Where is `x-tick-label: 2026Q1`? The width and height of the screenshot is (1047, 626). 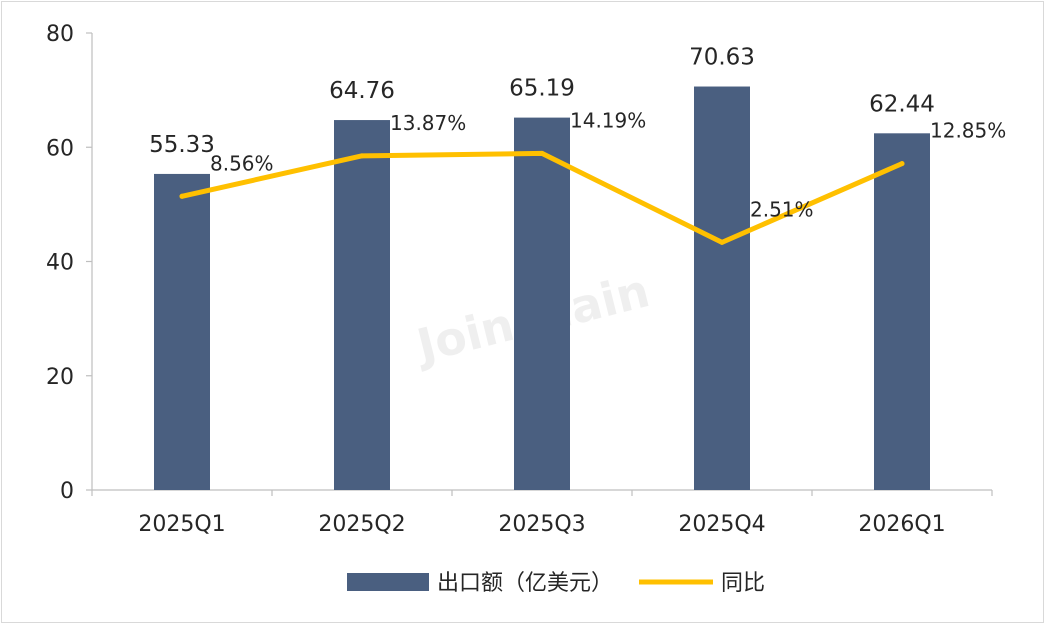 x-tick-label: 2026Q1 is located at coordinates (901, 524).